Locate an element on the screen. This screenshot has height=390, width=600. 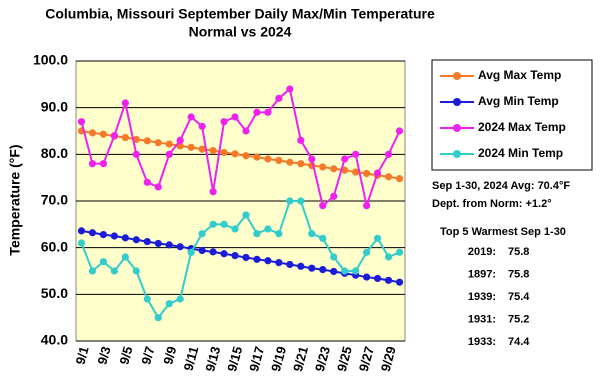
warmest-value: 74.4 is located at coordinates (519, 342).